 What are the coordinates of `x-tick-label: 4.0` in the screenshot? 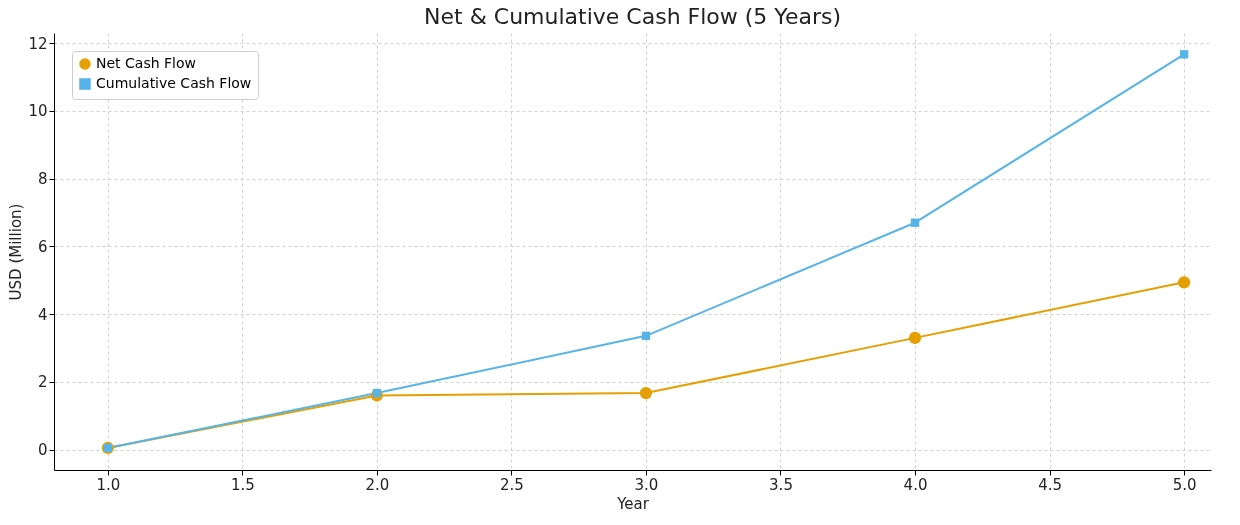 It's located at (915, 484).